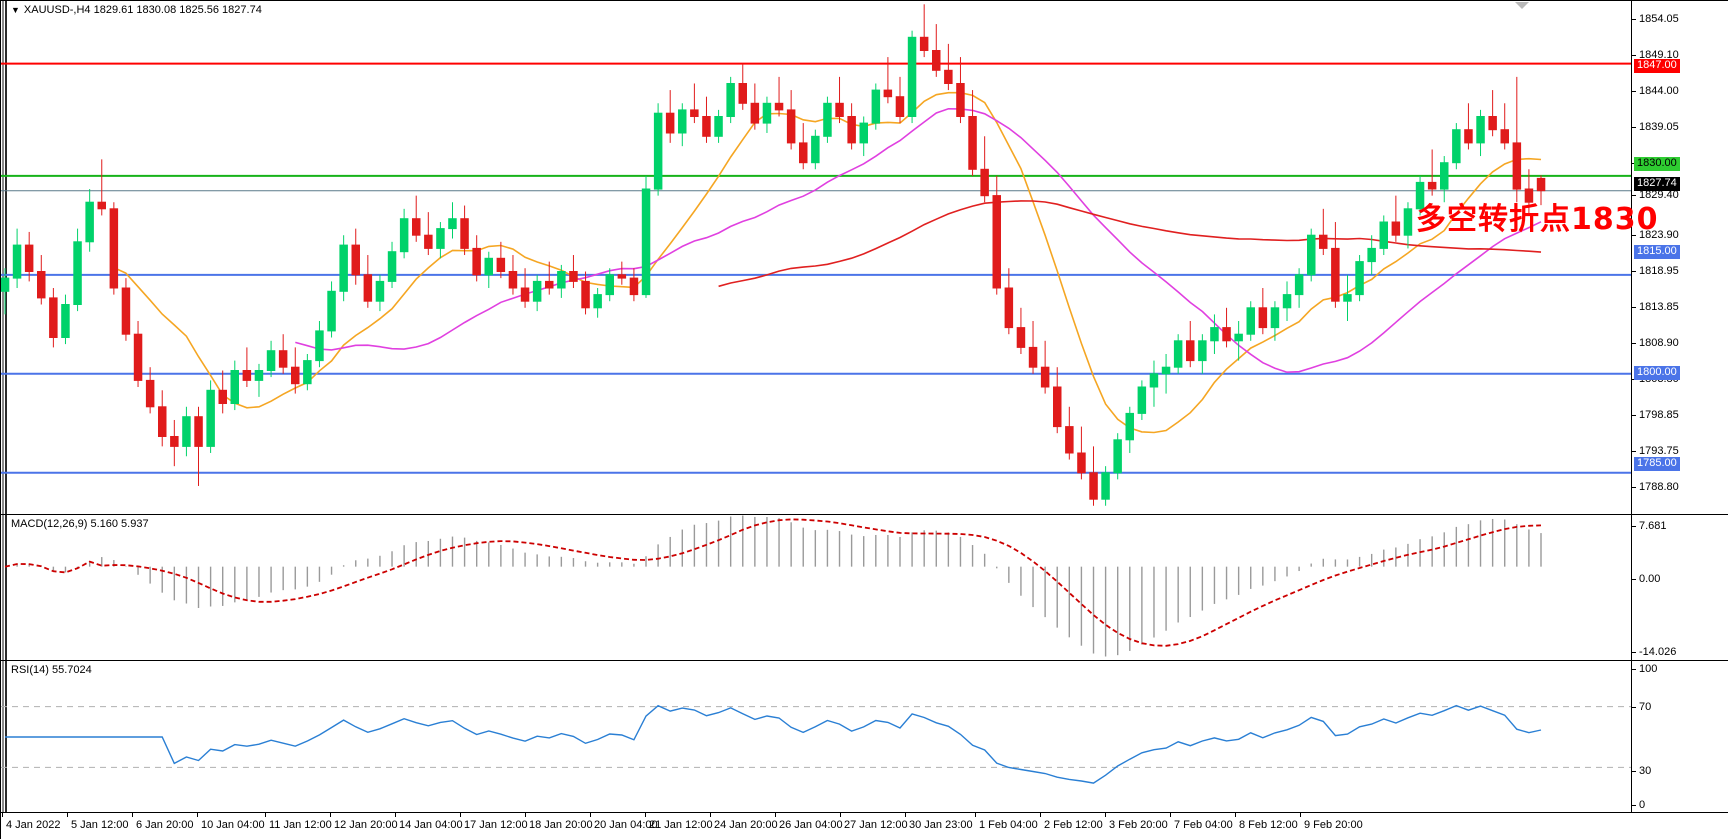  Describe the element at coordinates (1680, 736) in the screenshot. I see `rsi-scale: 100 70 30 0` at that location.